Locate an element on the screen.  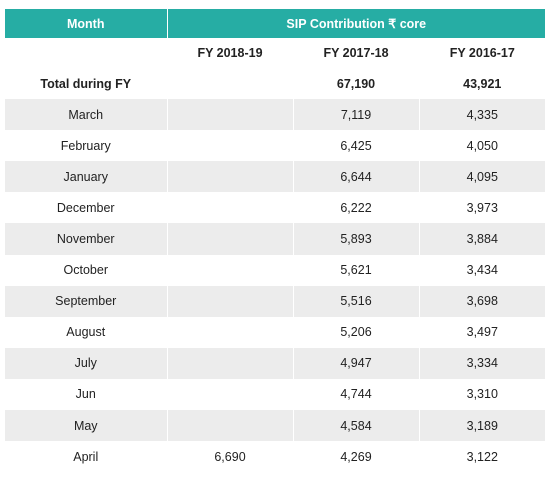
value-cell-fy2016-17: 4,050 is located at coordinates (482, 146).